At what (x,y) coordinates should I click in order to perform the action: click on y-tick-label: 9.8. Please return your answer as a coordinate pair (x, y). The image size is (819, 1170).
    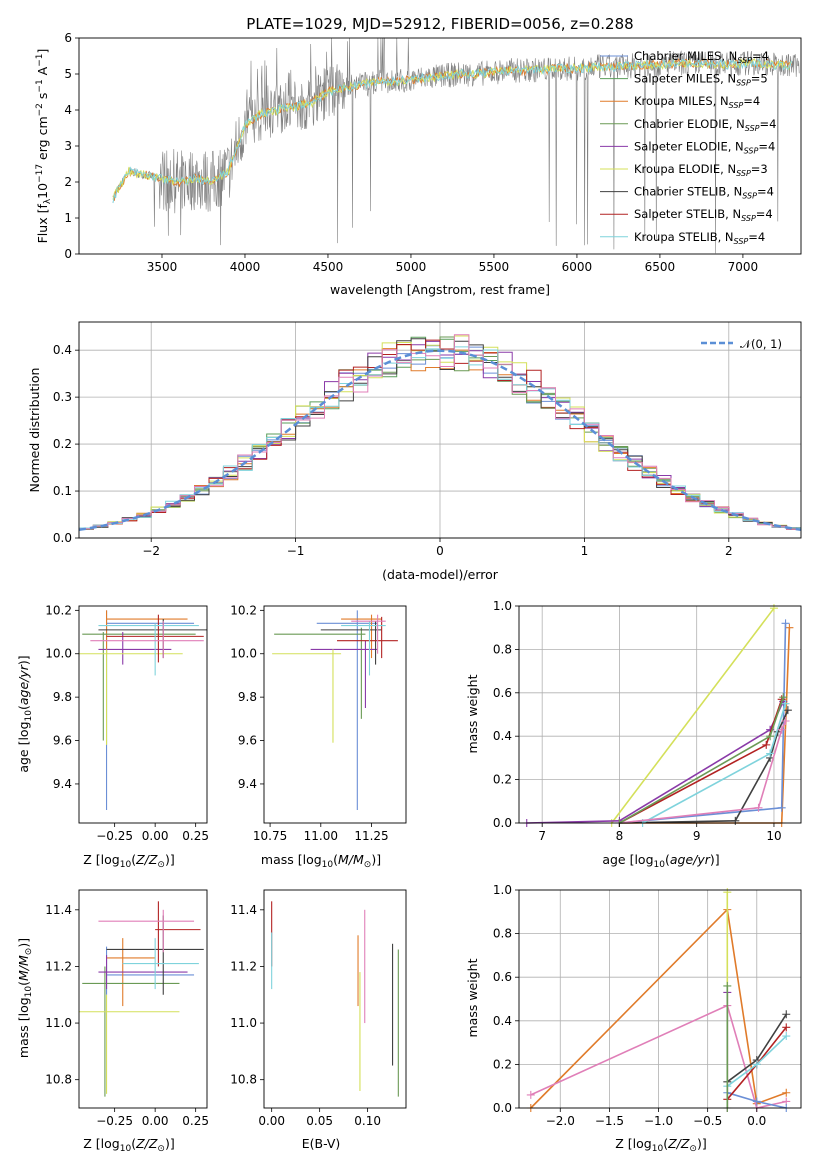
    Looking at the image, I should click on (247, 697).